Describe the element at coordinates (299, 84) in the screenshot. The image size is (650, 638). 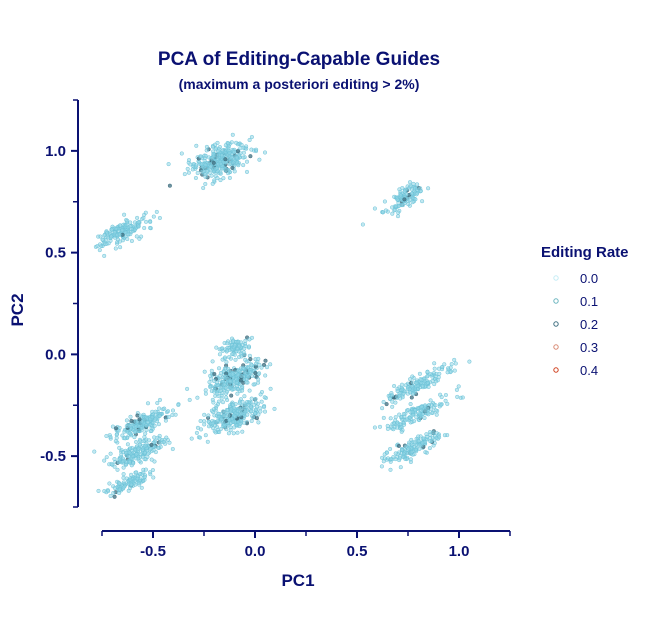
I see `chart-subtitle: (maximum a posteriori editing > 2%)` at that location.